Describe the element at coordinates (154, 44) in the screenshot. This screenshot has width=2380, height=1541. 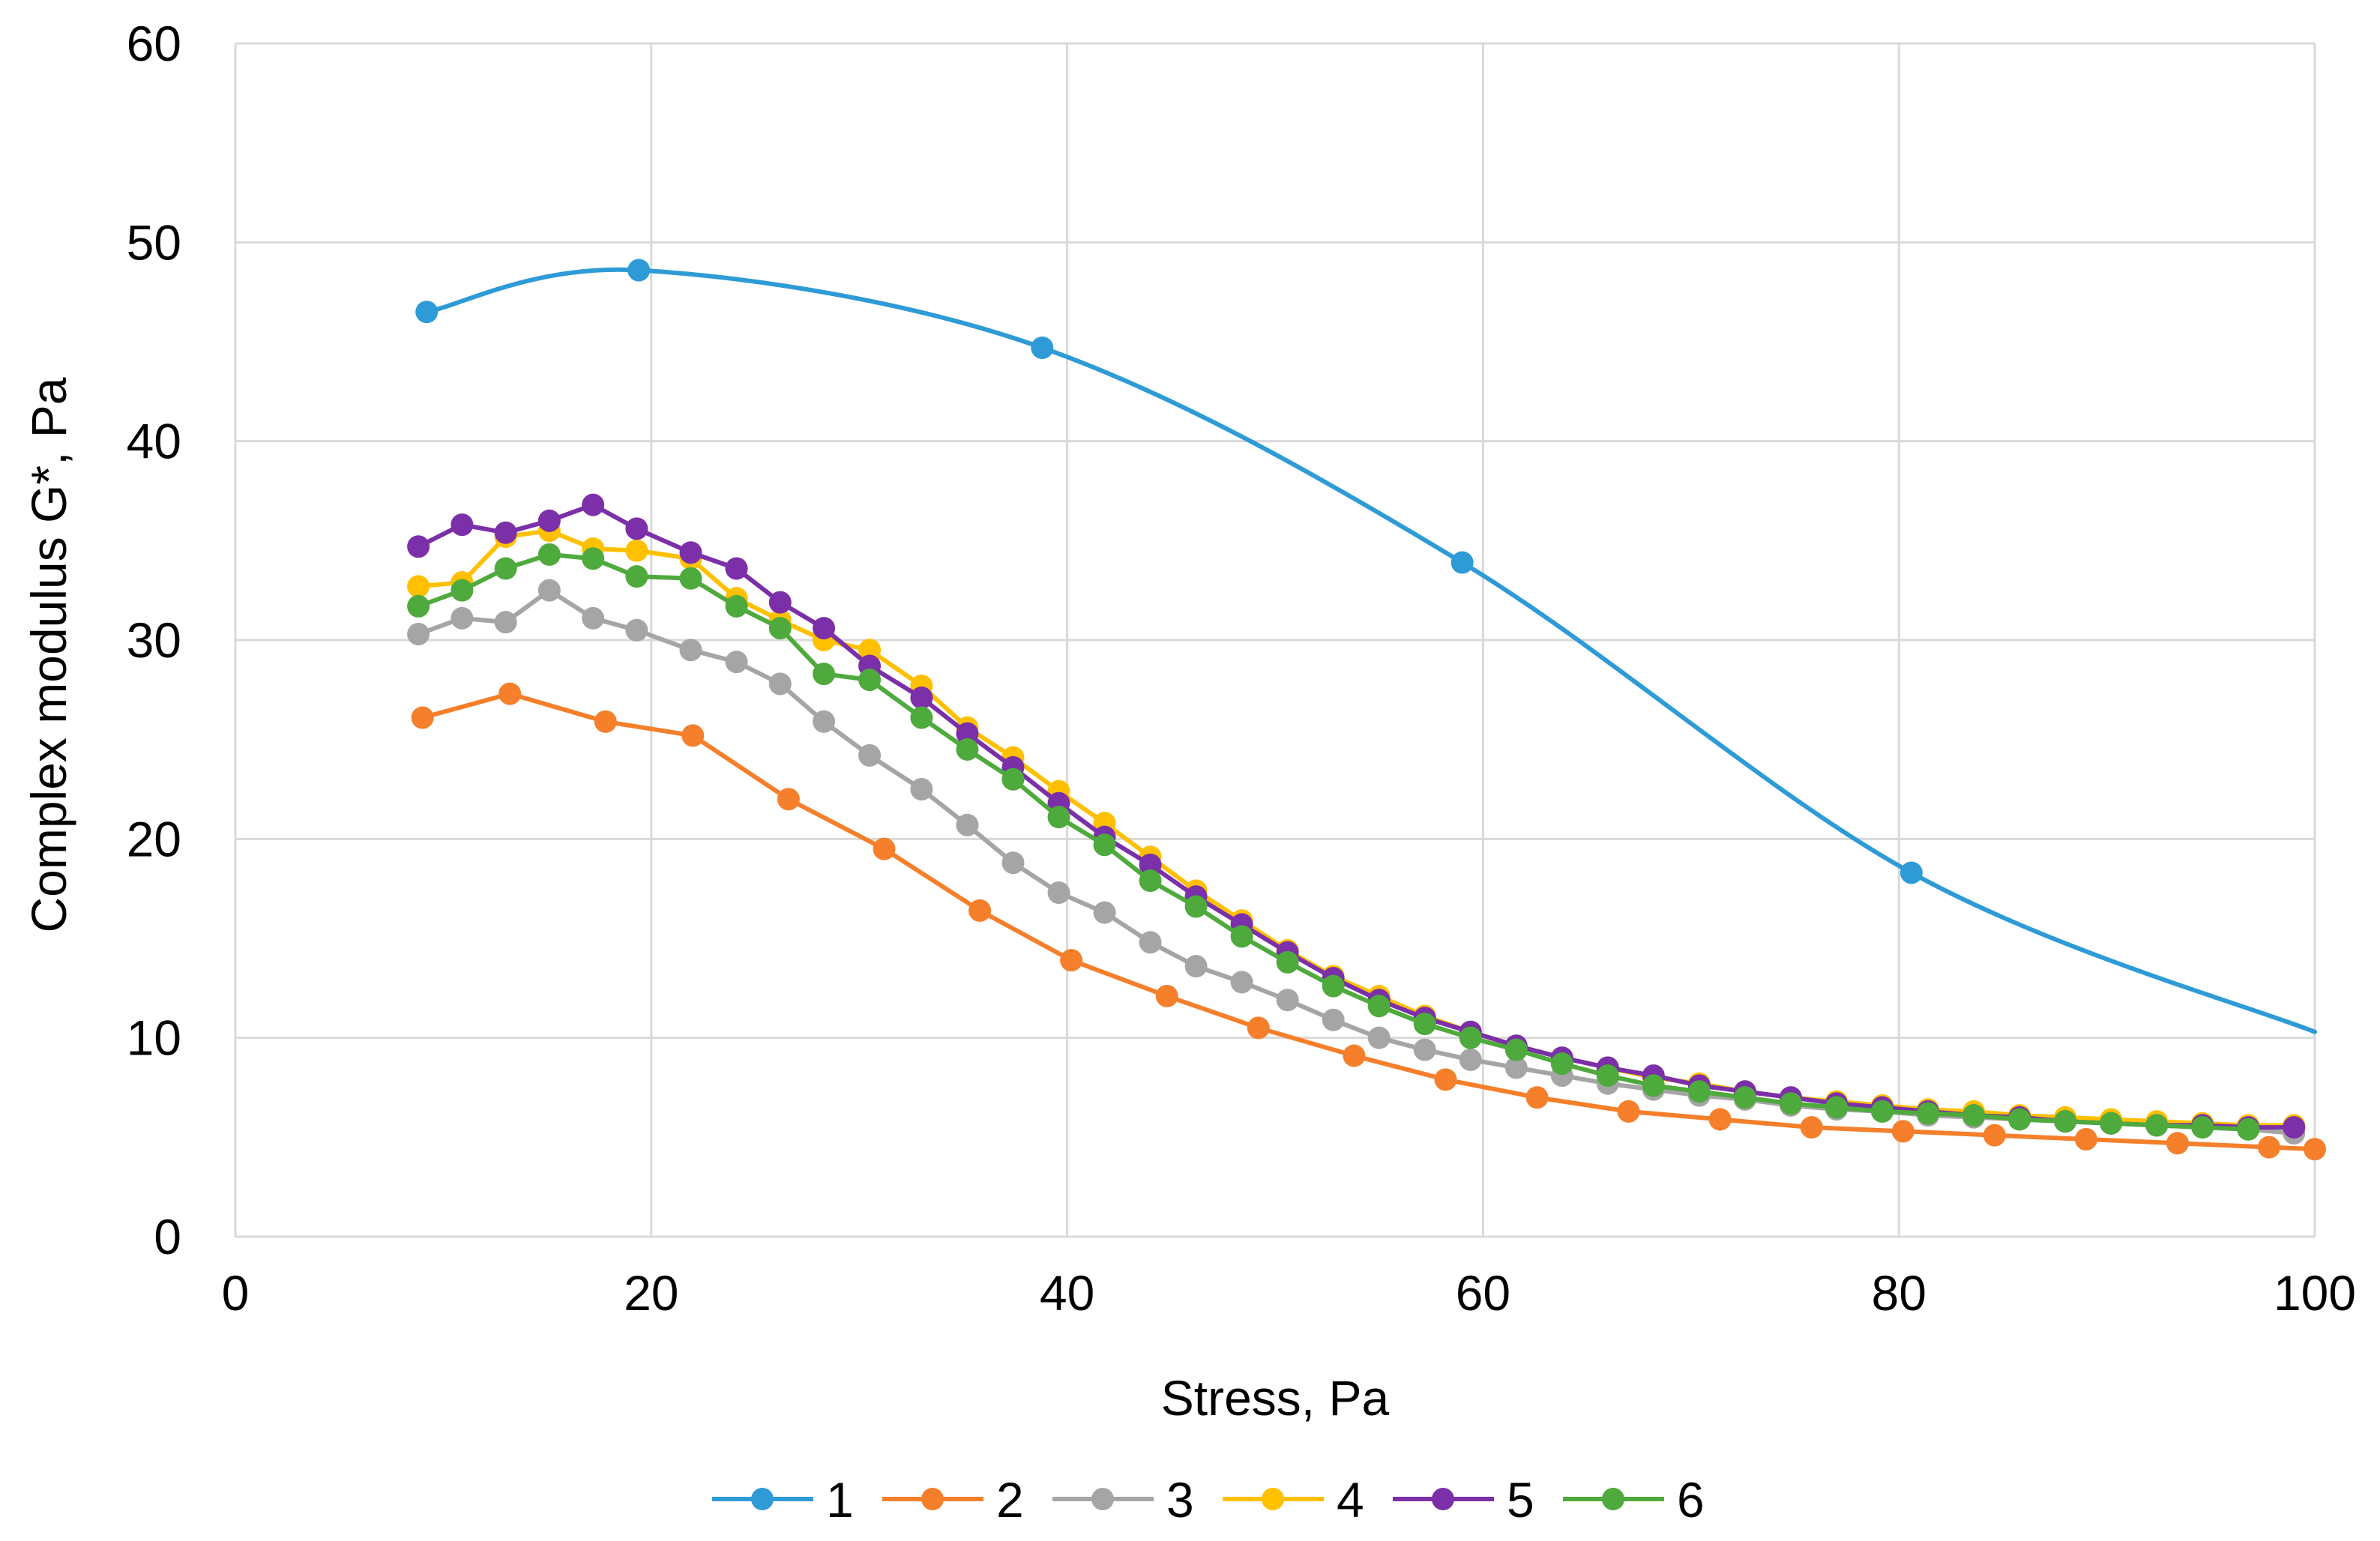
I see `y-tick-label: 60` at that location.